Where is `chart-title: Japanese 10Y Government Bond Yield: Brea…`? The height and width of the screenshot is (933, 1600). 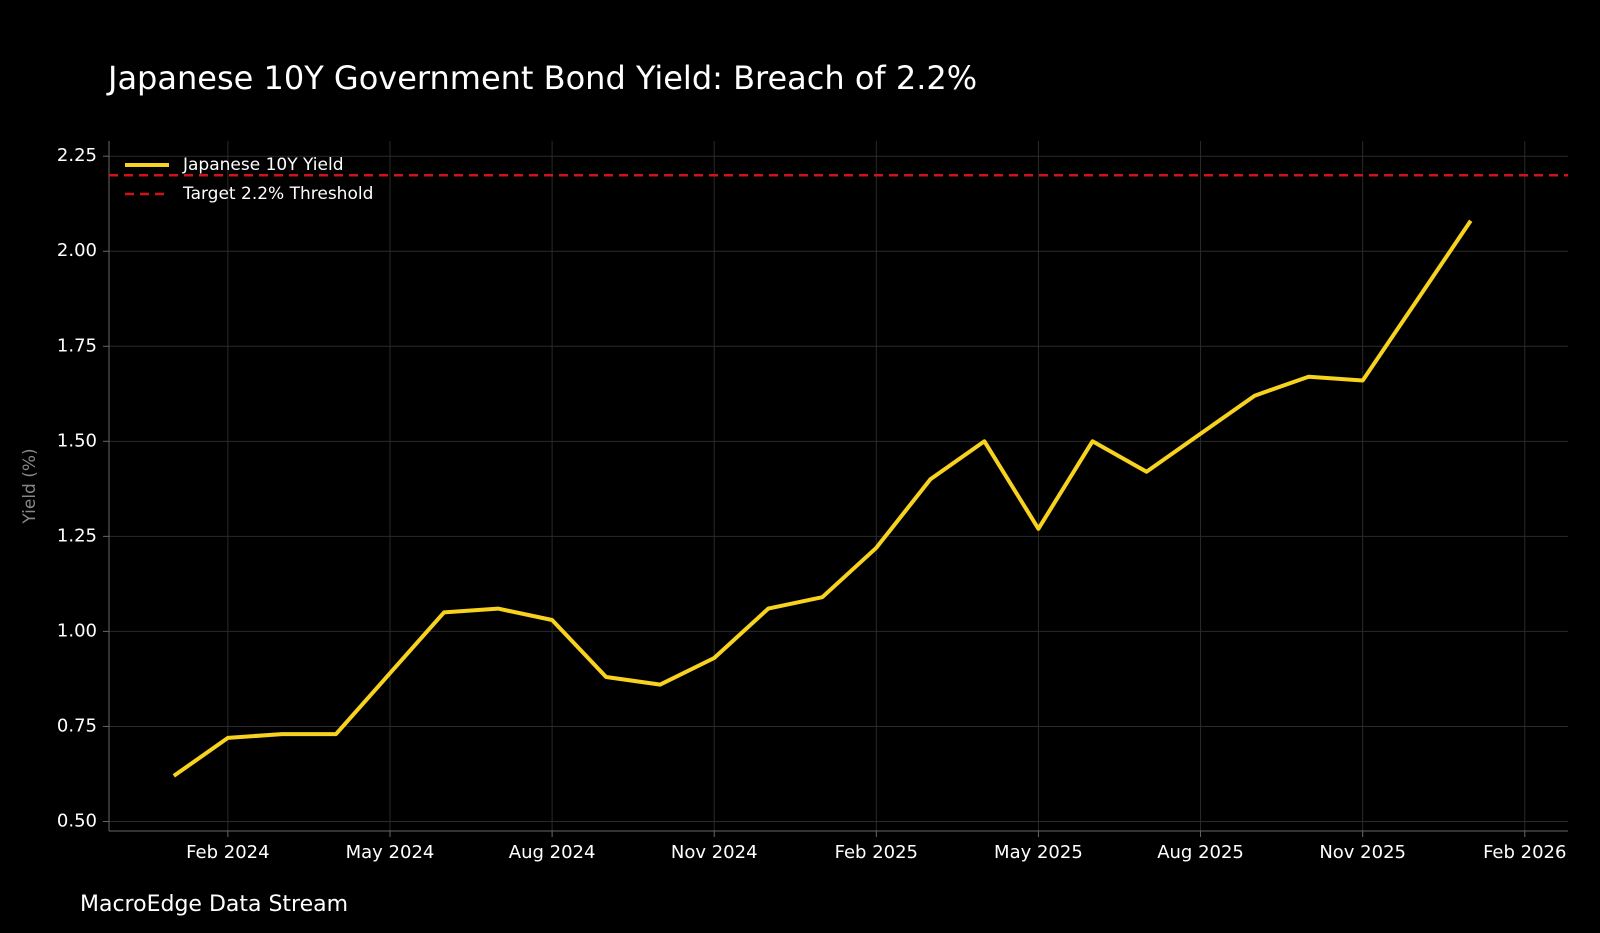
chart-title: Japanese 10Y Government Bond Yield: Brea… is located at coordinates (541, 78).